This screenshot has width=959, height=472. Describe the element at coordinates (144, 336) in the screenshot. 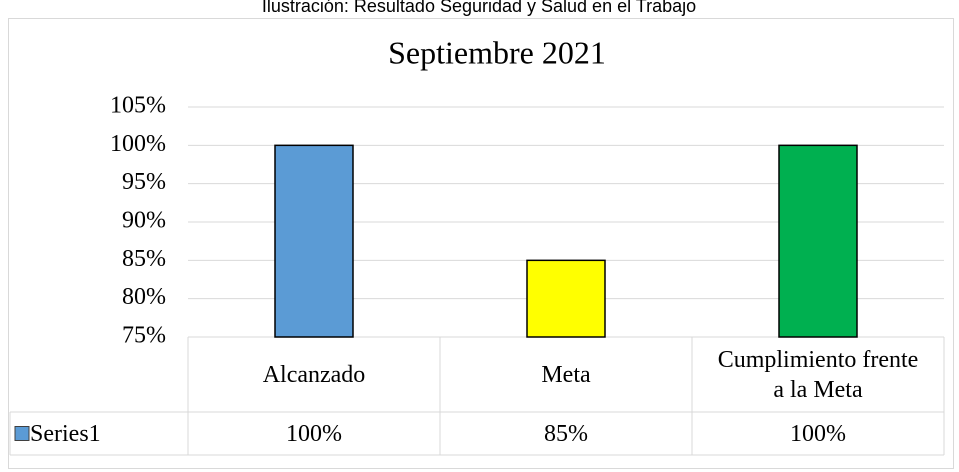

I see `y-tick-label: 75%` at that location.